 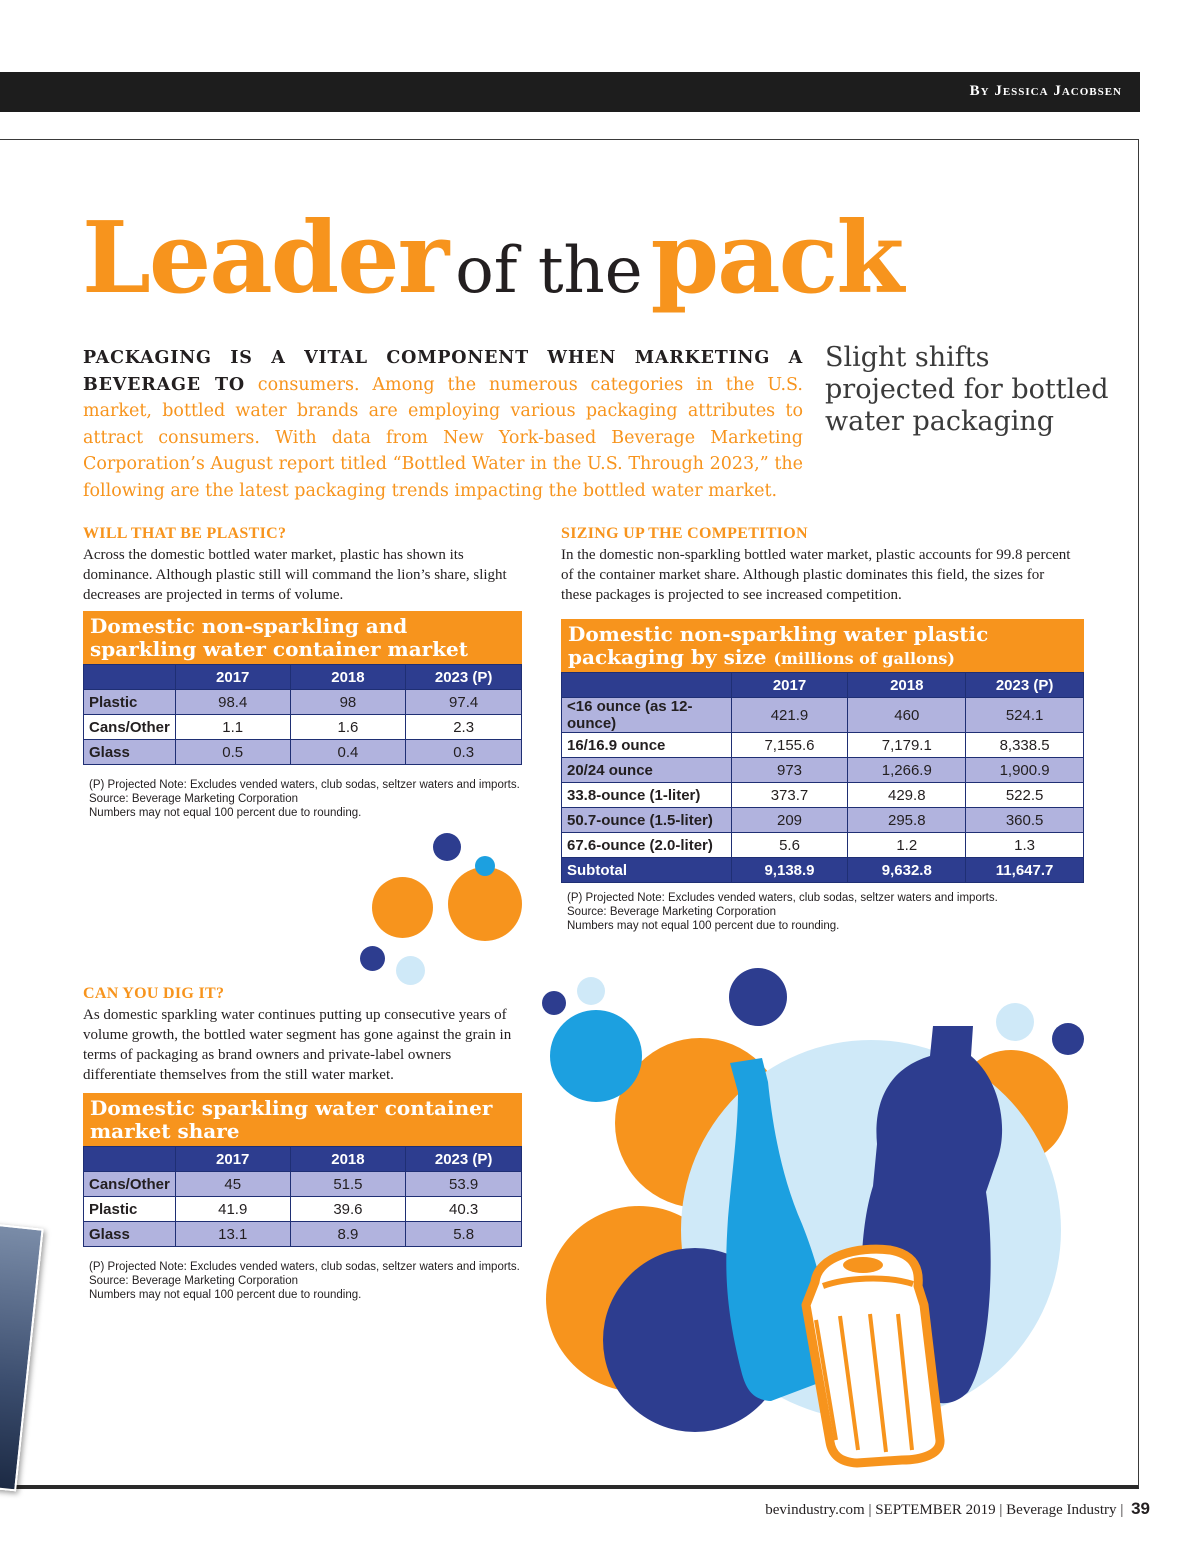 What do you see at coordinates (549, 271) in the screenshot?
I see `title-word-of-the: of the` at bounding box center [549, 271].